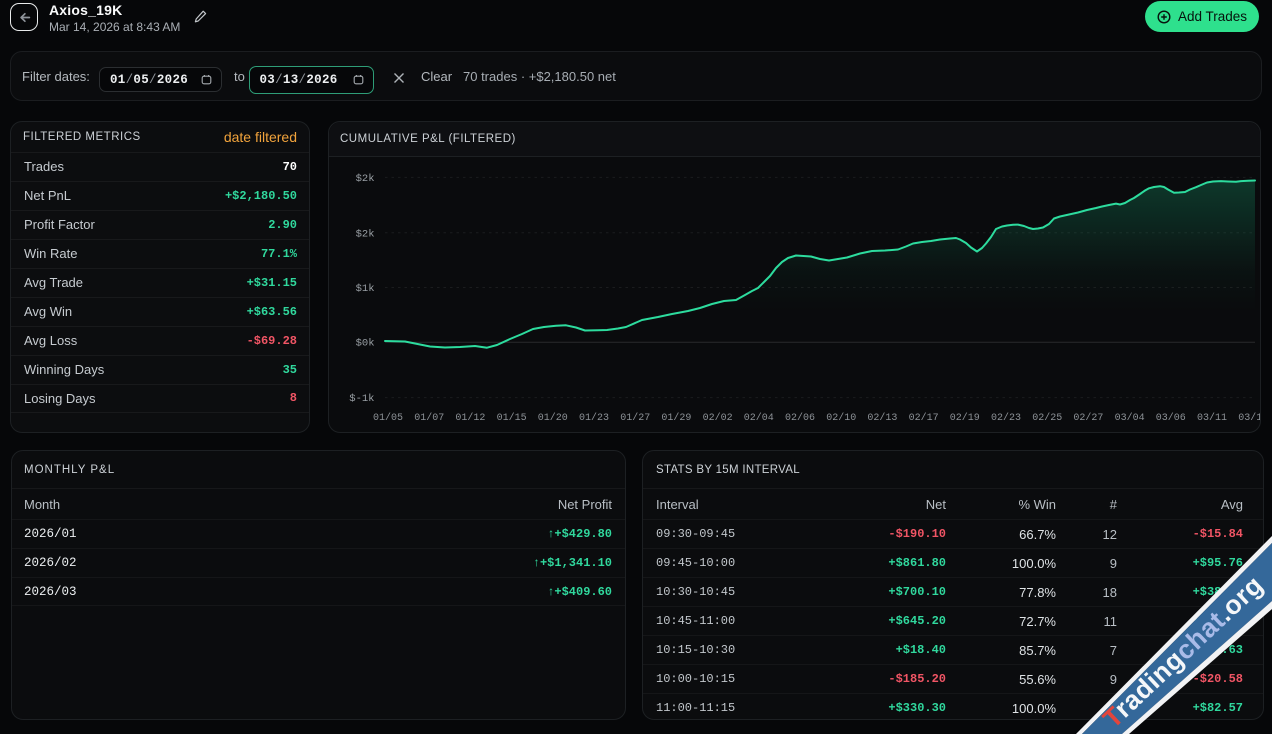  I want to click on svg-text: 01/23, so click(594, 418).